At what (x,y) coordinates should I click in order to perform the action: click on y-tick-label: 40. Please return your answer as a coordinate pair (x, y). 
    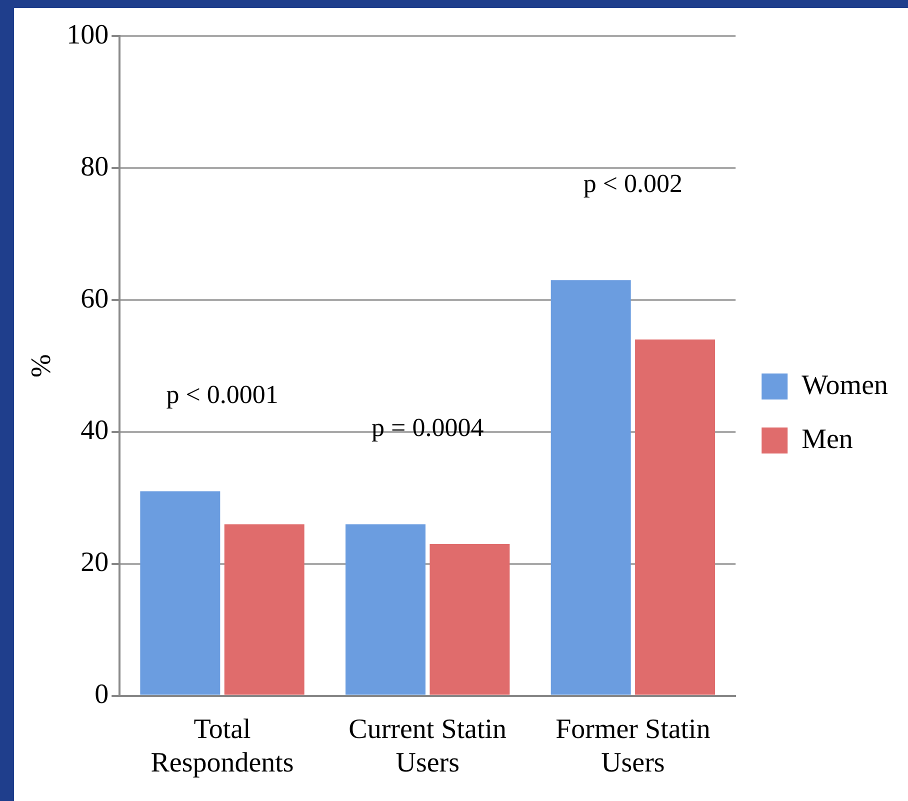
    Looking at the image, I should click on (94, 430).